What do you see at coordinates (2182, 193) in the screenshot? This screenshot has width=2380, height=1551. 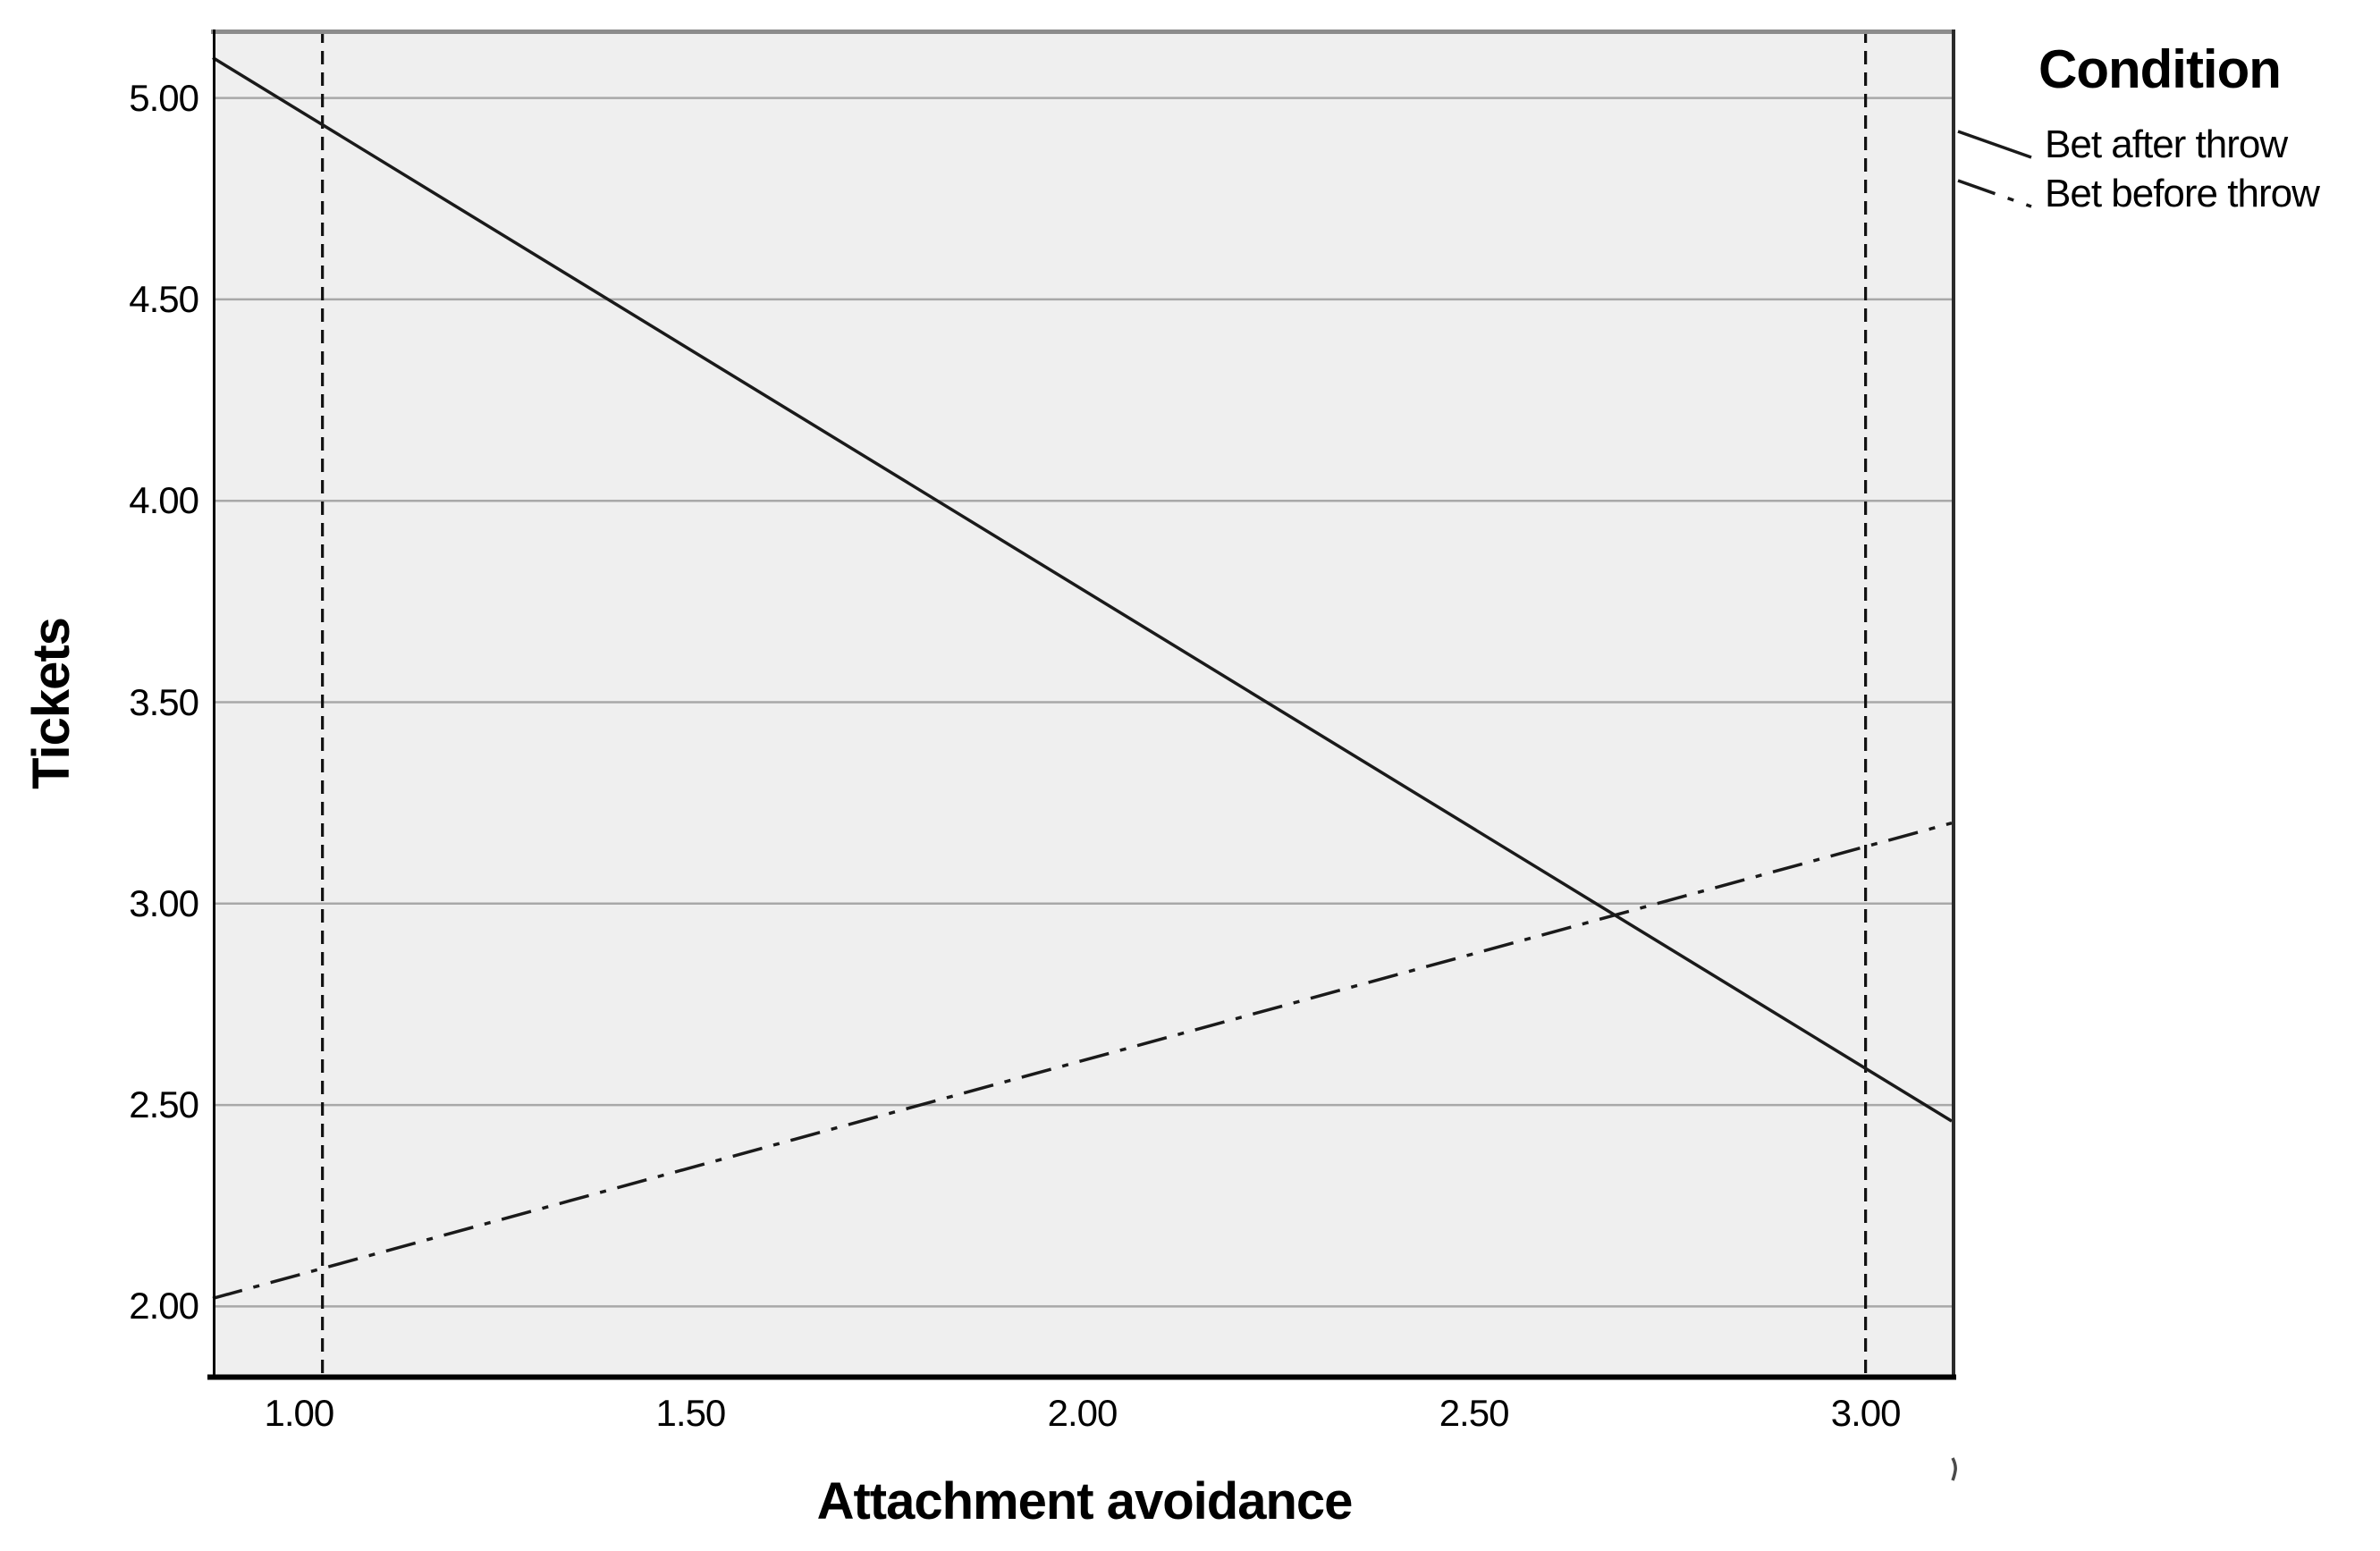 I see `legend-entry-label: Bet before throw` at bounding box center [2182, 193].